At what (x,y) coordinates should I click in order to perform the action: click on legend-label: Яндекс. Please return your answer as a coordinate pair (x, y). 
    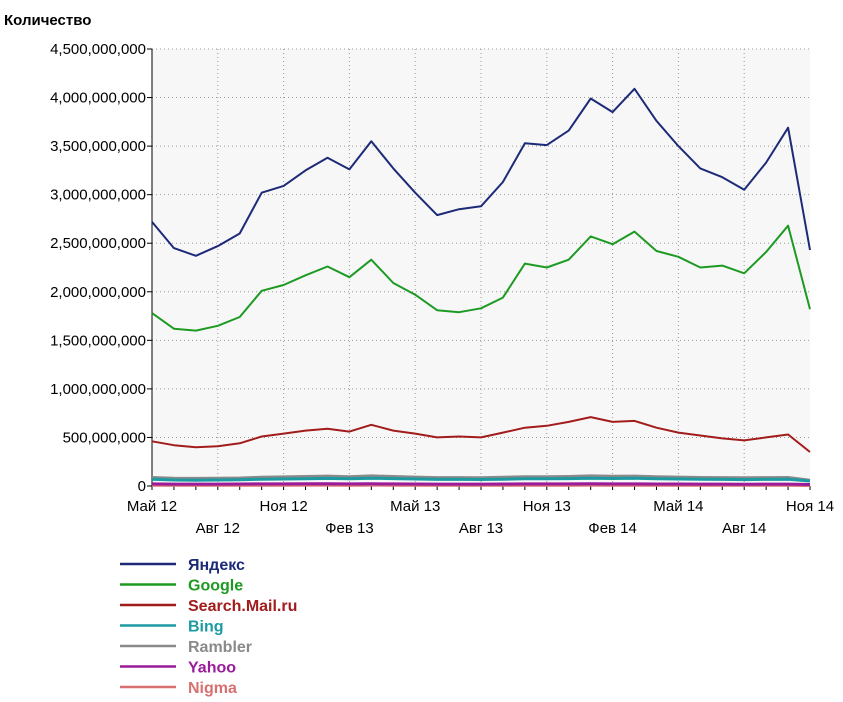
    Looking at the image, I should click on (216, 565).